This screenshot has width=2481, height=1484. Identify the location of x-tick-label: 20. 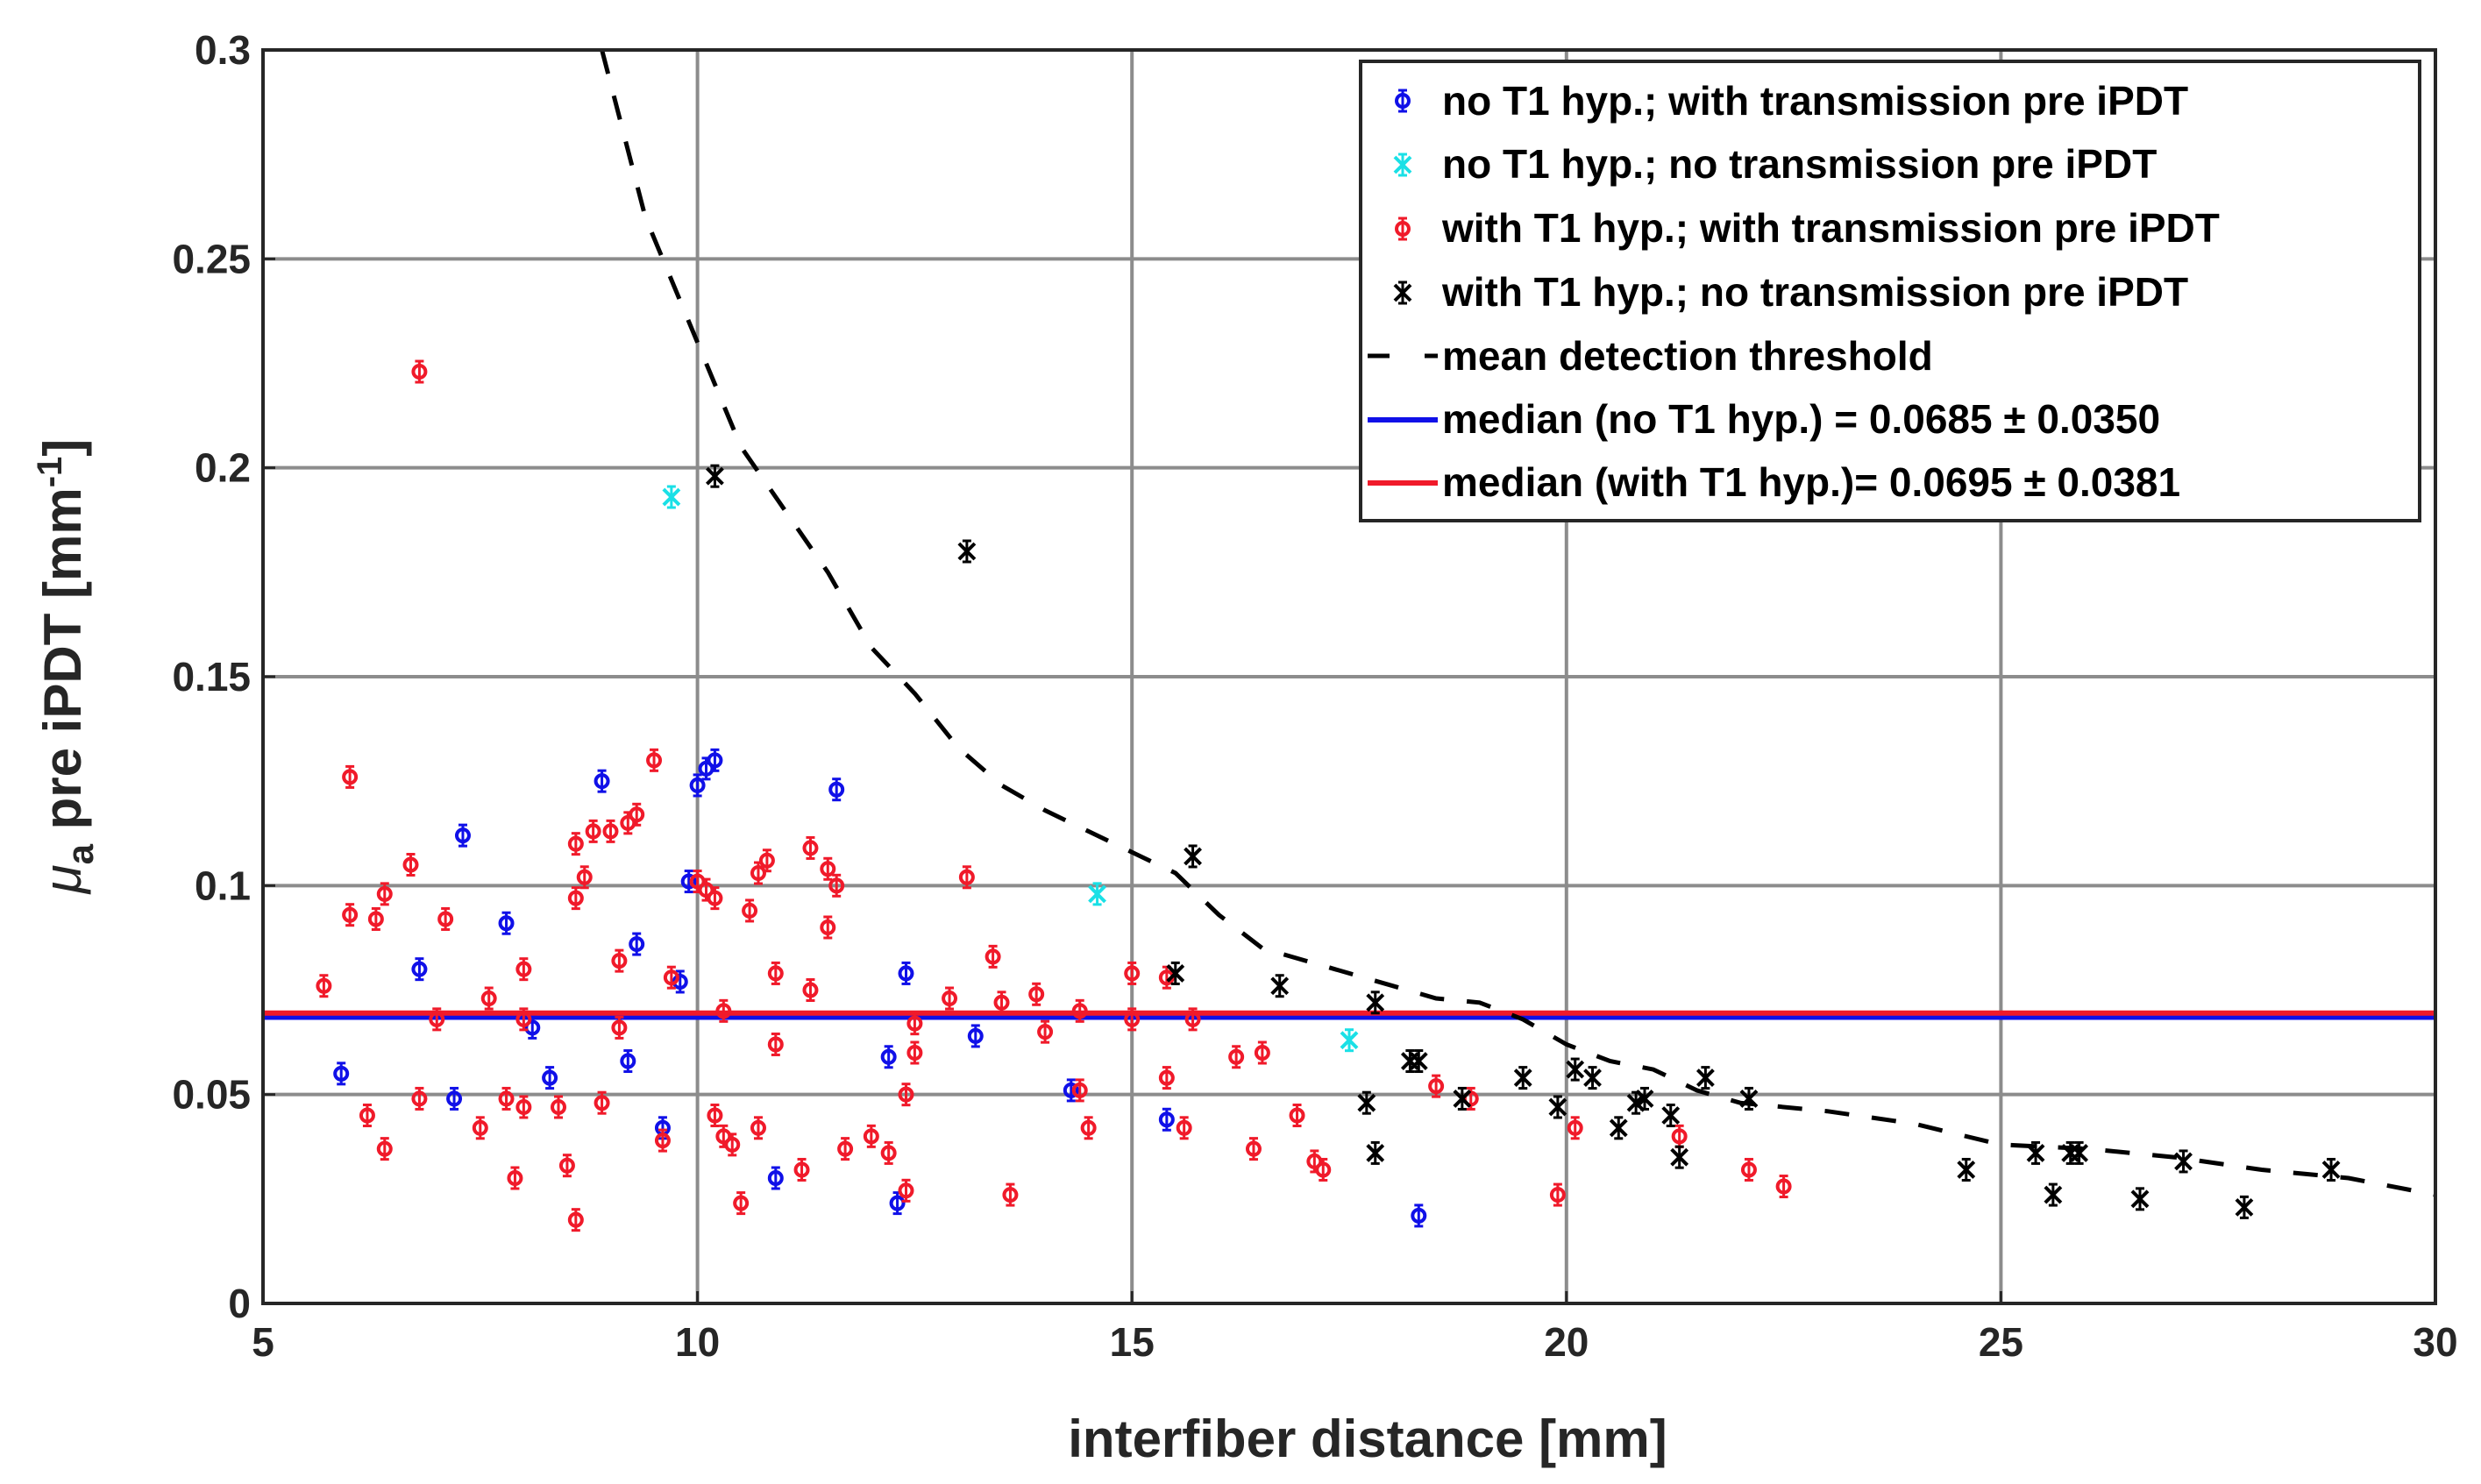
(1567, 1342).